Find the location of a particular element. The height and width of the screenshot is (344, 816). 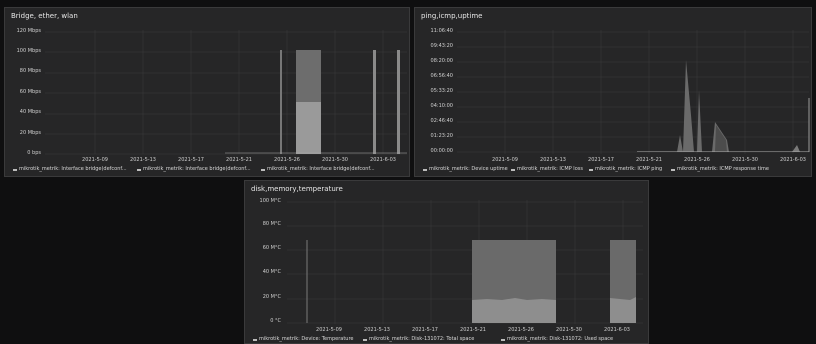

panel-title: ping,icmp,uptime is located at coordinates (452, 16).